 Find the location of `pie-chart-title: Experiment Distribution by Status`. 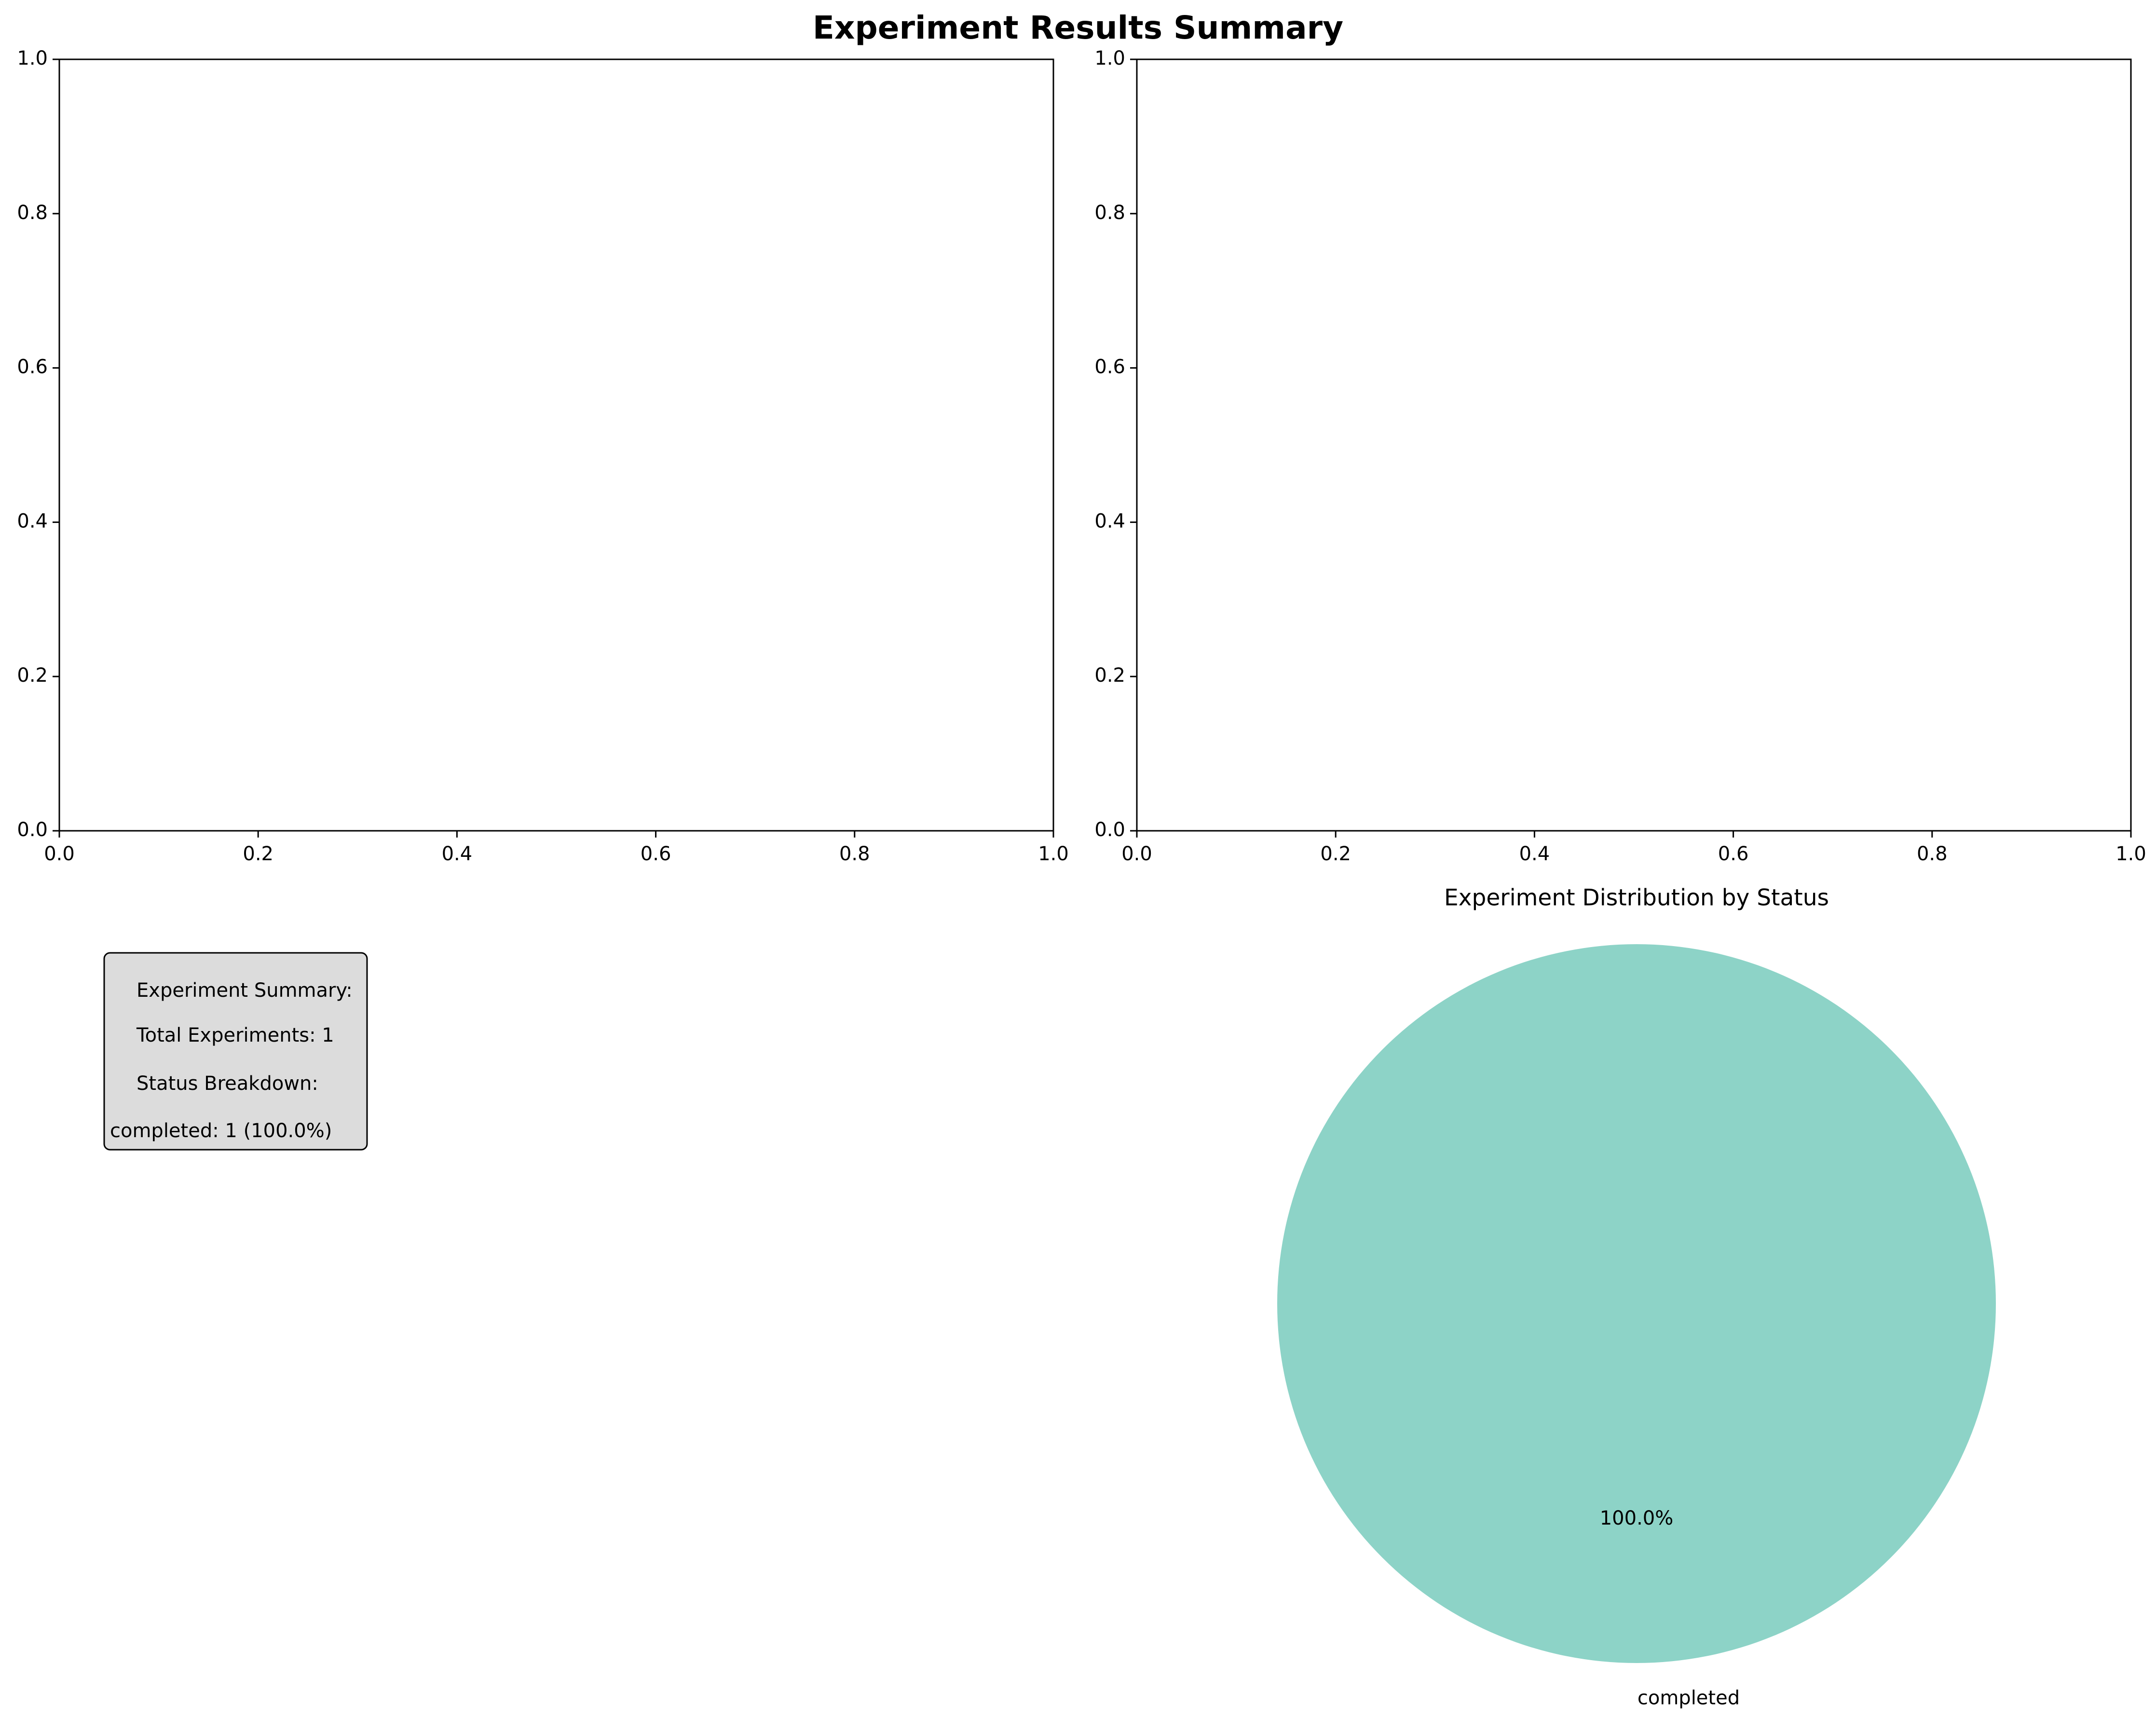

pie-chart-title: Experiment Distribution by Status is located at coordinates (1636, 898).